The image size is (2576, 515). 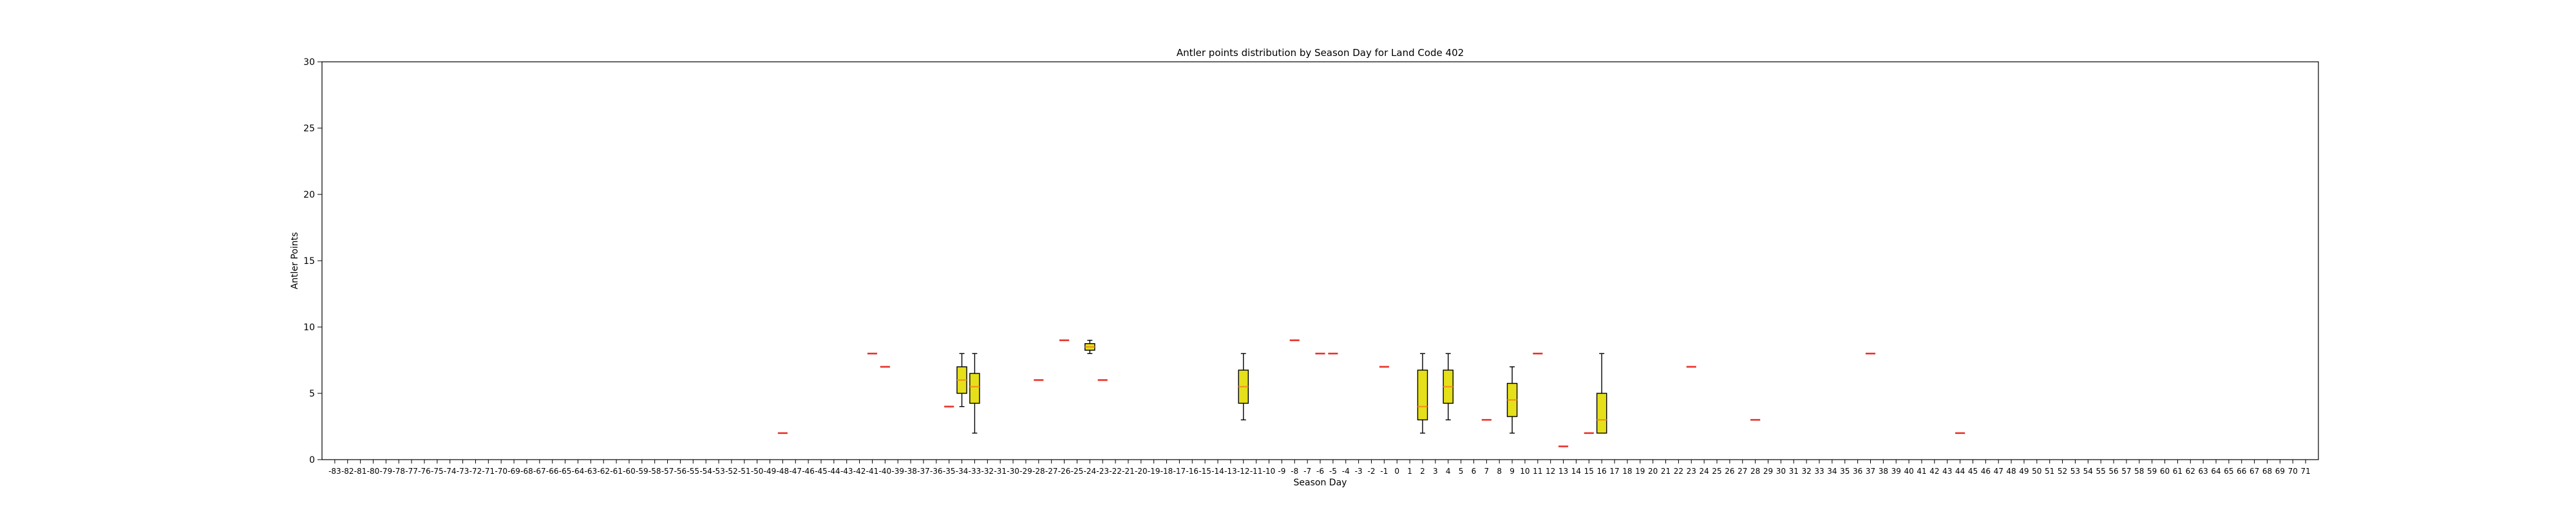 What do you see at coordinates (1179, 472) in the screenshot?
I see `x-tick-label: -17` at bounding box center [1179, 472].